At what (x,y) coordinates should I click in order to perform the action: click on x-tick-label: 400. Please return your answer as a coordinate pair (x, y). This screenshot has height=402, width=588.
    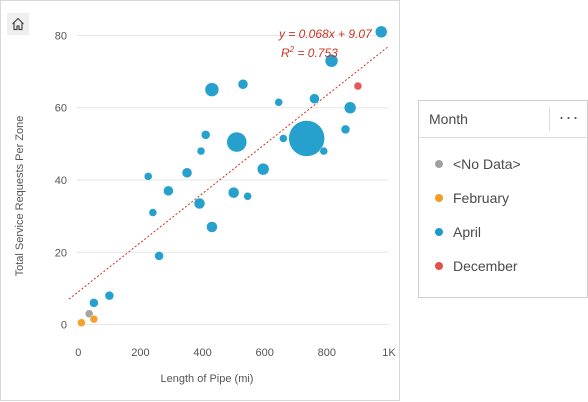
    Looking at the image, I should click on (202, 353).